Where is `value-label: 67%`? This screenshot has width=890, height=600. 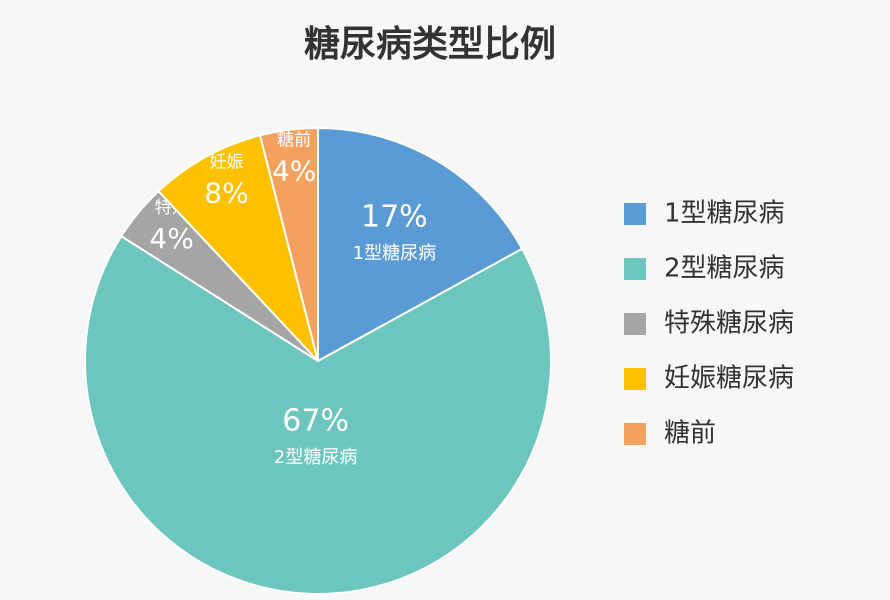
value-label: 67% is located at coordinates (315, 420).